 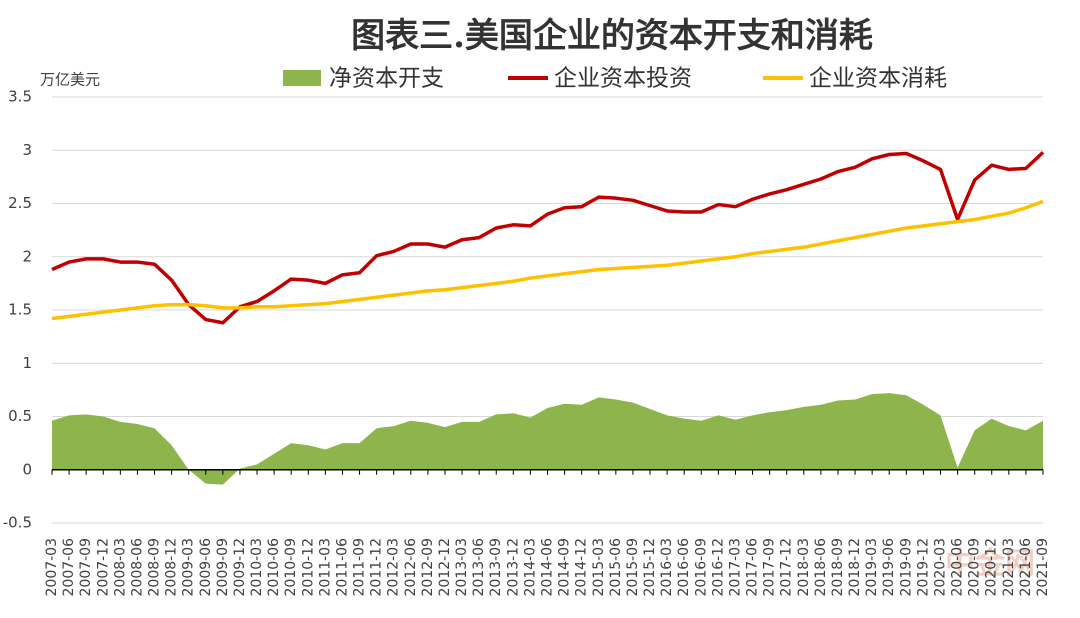 I want to click on x-tick-label: 2013-12, so click(x=513, y=567).